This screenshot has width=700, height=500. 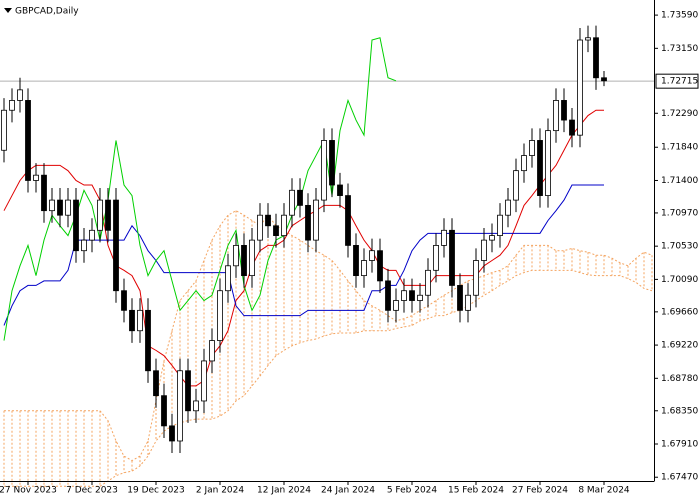 What do you see at coordinates (679, 114) in the screenshot?
I see `y-tick-label: 1.72290` at bounding box center [679, 114].